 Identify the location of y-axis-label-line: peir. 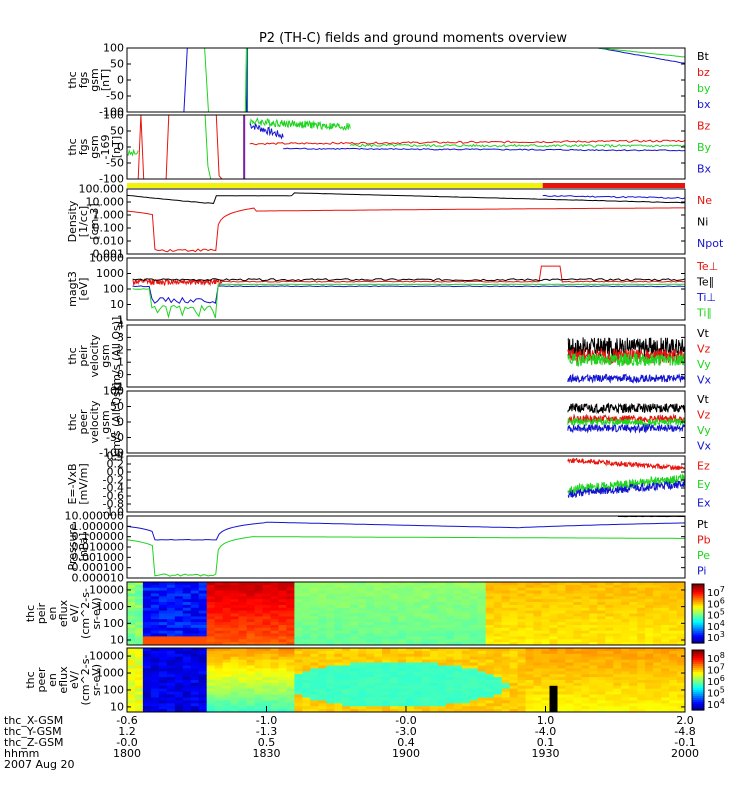
(83, 356).